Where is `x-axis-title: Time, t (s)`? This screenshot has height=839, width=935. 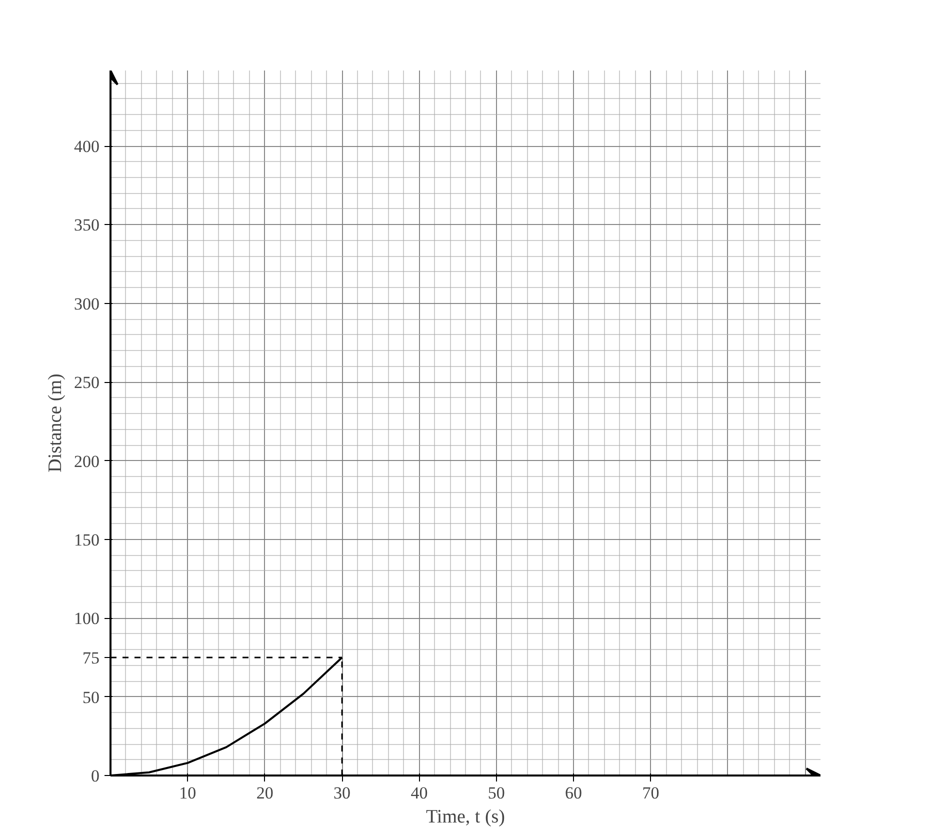 x-axis-title: Time, t (s) is located at coordinates (466, 817).